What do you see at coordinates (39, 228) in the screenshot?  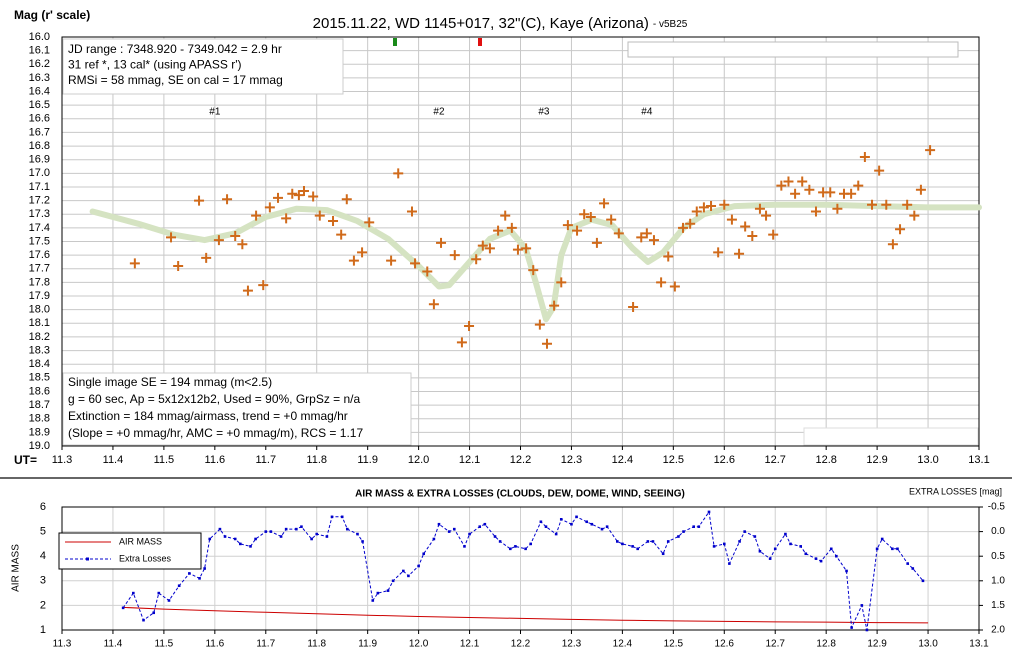 I see `y-tick-label: 17.4` at bounding box center [39, 228].